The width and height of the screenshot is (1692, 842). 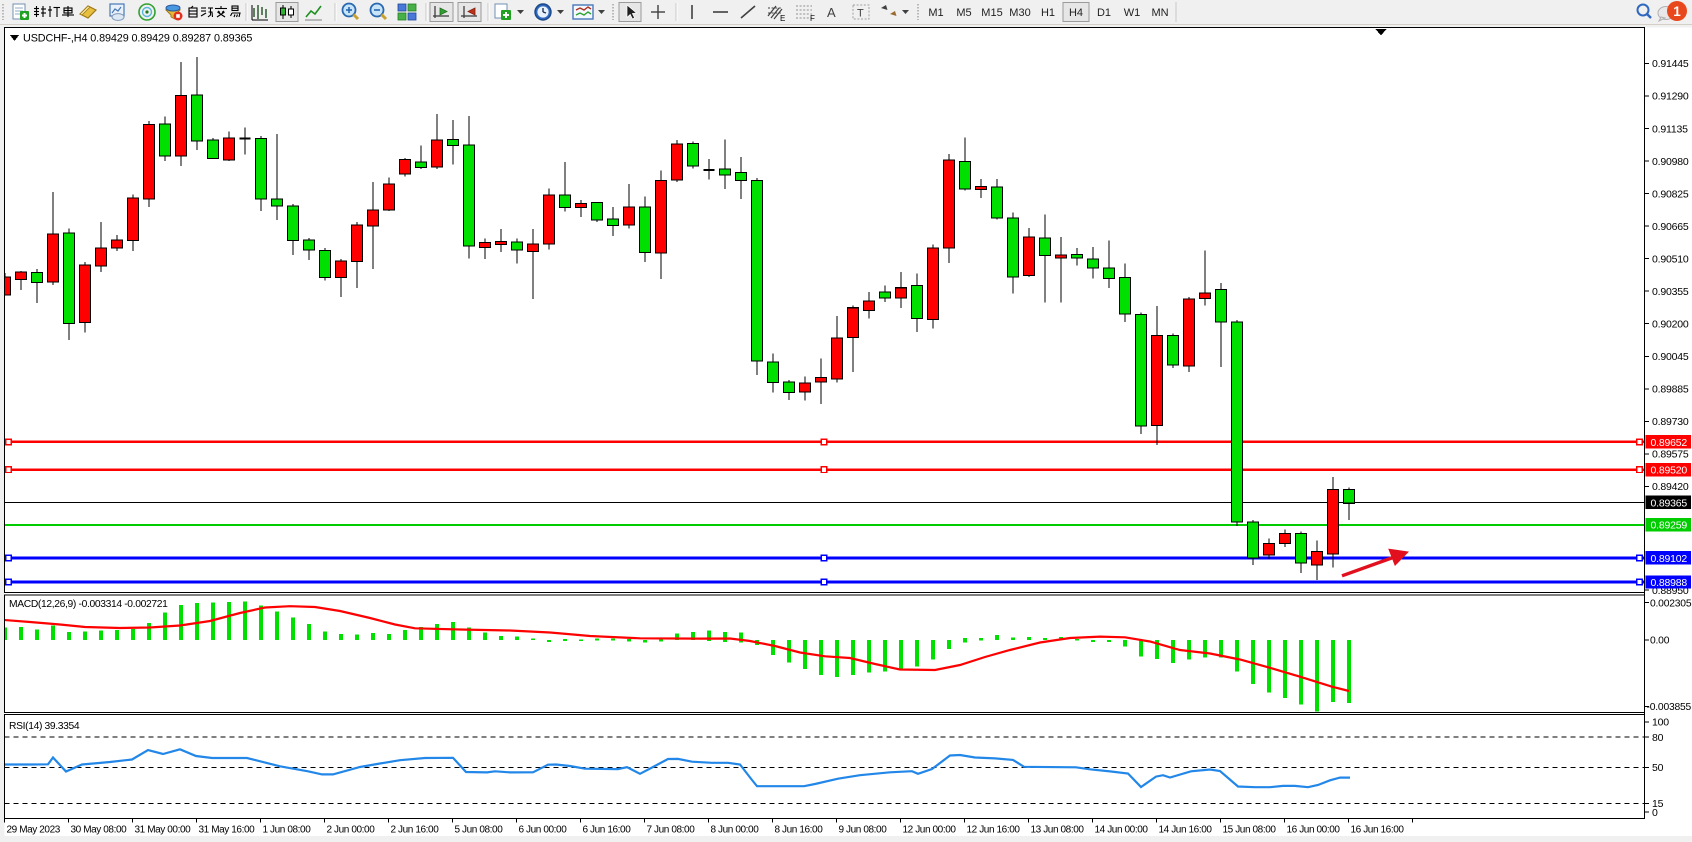 What do you see at coordinates (863, 830) in the screenshot?
I see `svg-text: 9 Jun 08:00` at bounding box center [863, 830].